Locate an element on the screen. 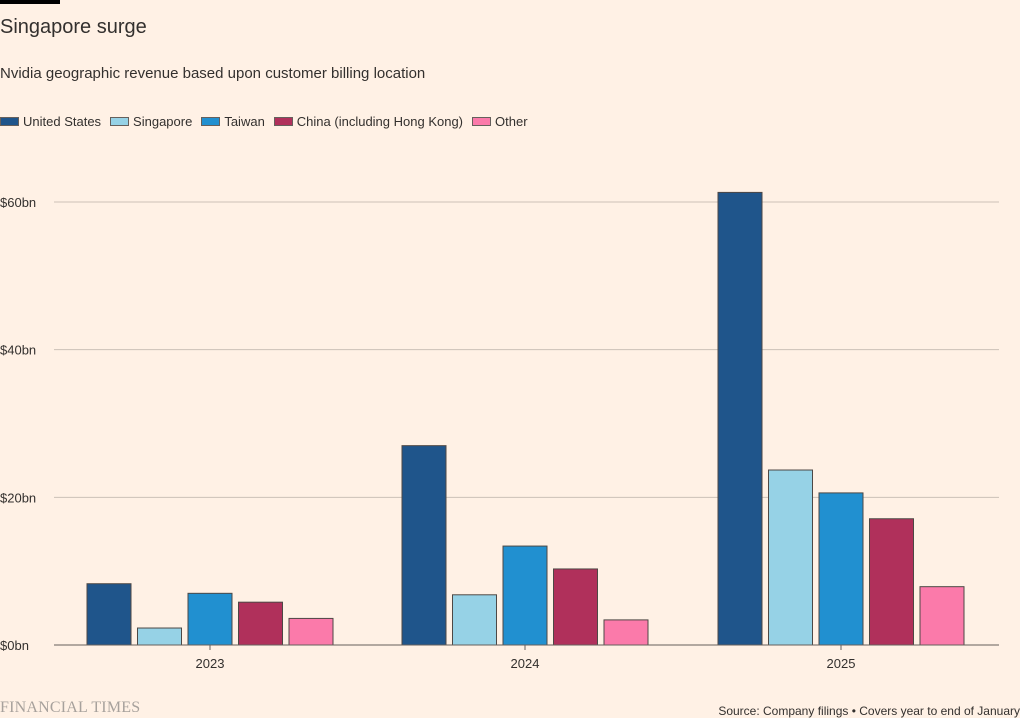 The width and height of the screenshot is (1020, 718). legend-label: Other is located at coordinates (511, 121).